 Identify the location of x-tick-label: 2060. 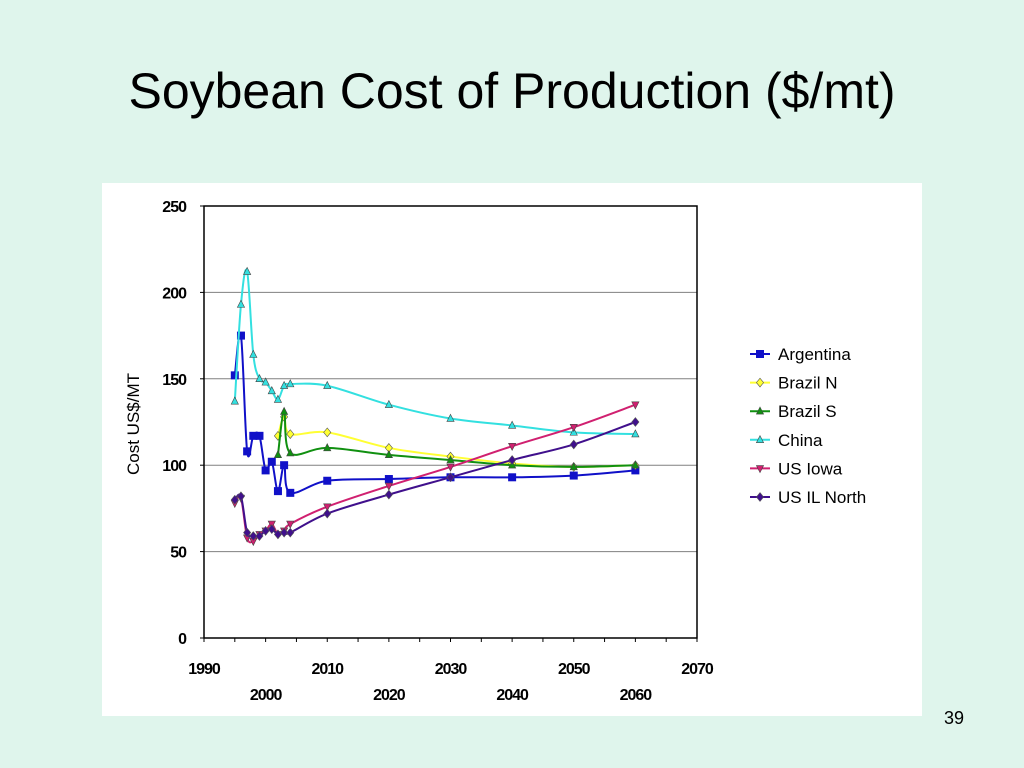
(636, 695).